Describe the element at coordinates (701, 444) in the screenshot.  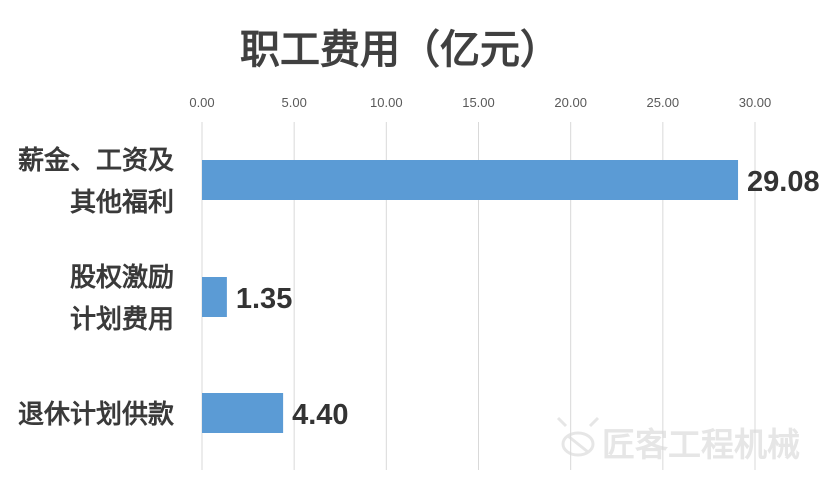
I see `watermark-text: 匠客工程机械` at that location.